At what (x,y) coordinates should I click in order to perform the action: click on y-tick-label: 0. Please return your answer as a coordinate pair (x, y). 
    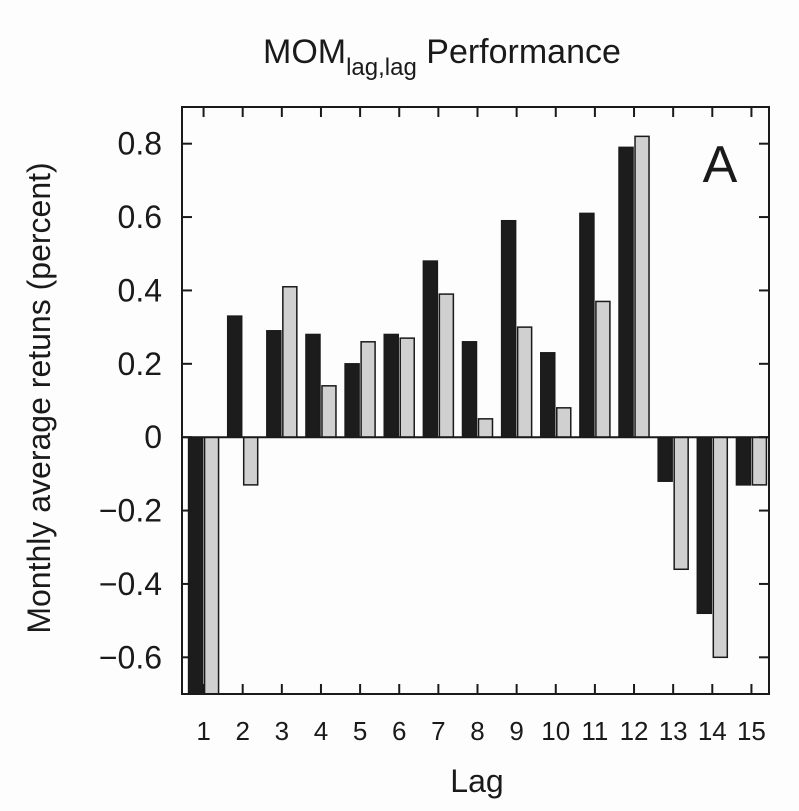
    Looking at the image, I should click on (153, 437).